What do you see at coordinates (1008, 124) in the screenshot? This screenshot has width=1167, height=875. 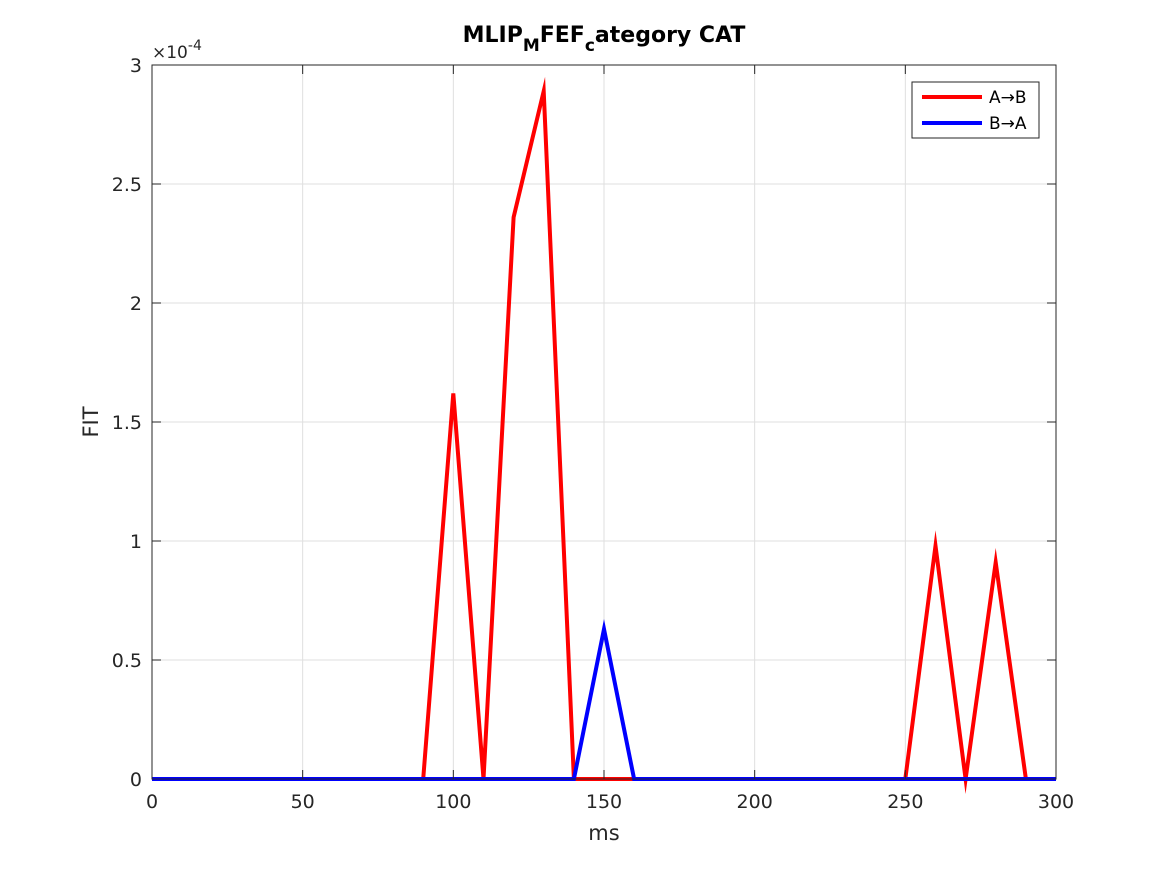 I see `legend-label: B→A` at bounding box center [1008, 124].